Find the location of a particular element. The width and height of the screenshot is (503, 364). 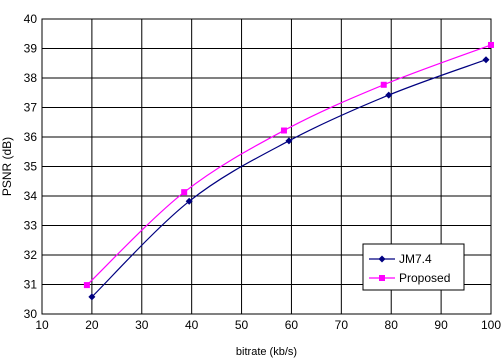

x-tick-label: 50 is located at coordinates (242, 325).